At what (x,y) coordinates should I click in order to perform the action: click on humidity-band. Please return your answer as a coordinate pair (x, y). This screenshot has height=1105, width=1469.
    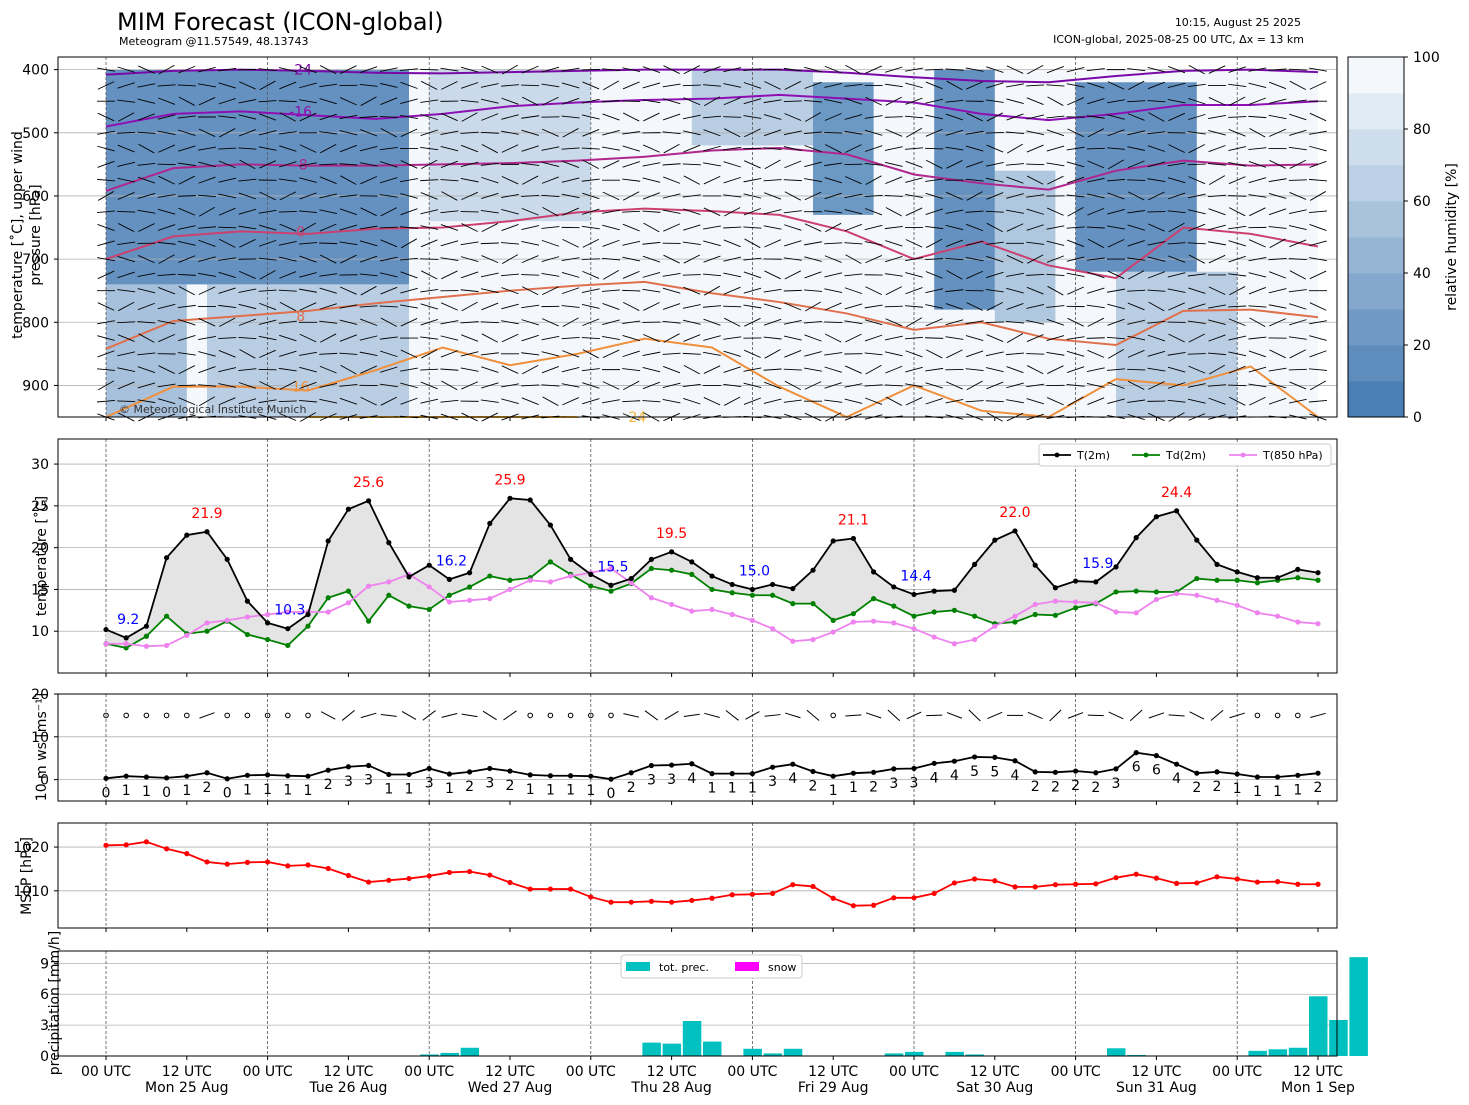
    Looking at the image, I should click on (1025, 246).